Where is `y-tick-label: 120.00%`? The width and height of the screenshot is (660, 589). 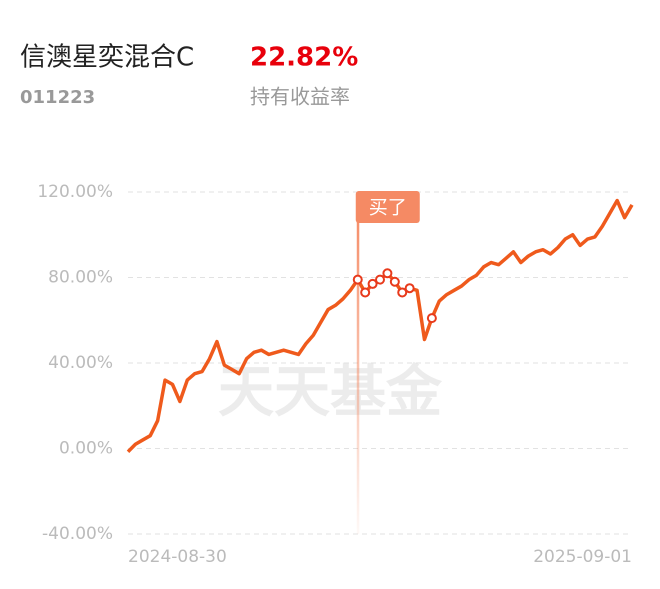 y-tick-label: 120.00% is located at coordinates (75, 192).